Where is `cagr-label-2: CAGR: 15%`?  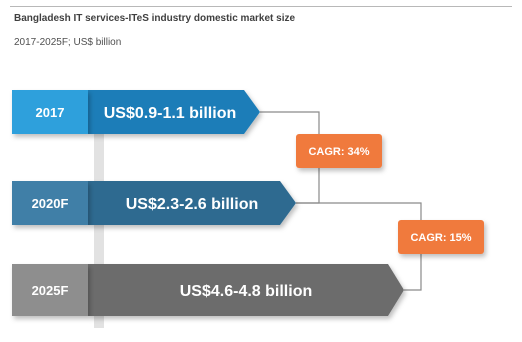 cagr-label-2: CAGR: 15% is located at coordinates (440, 238).